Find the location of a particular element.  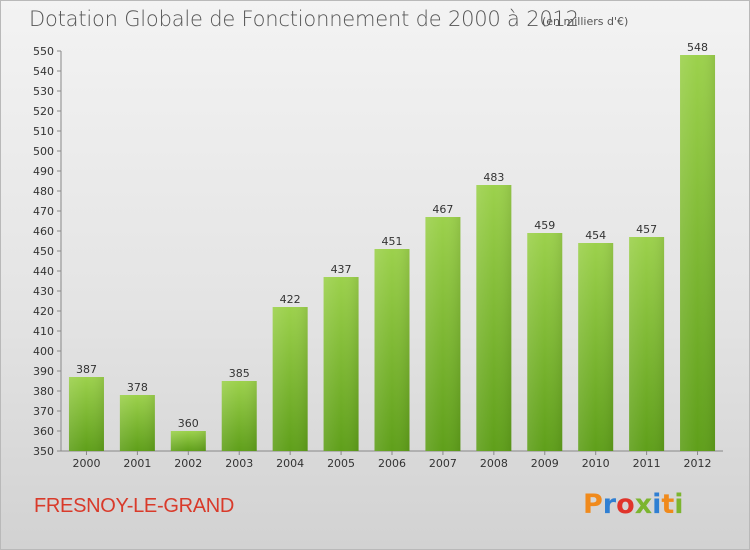

commune-name: FRESNOY-LE-GRAND is located at coordinates (134, 506).